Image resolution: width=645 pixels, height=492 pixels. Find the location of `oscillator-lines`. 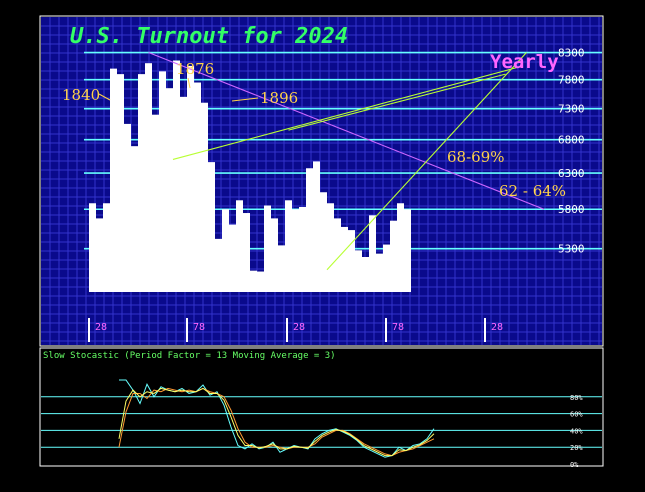

oscillator-lines is located at coordinates (276, 418).